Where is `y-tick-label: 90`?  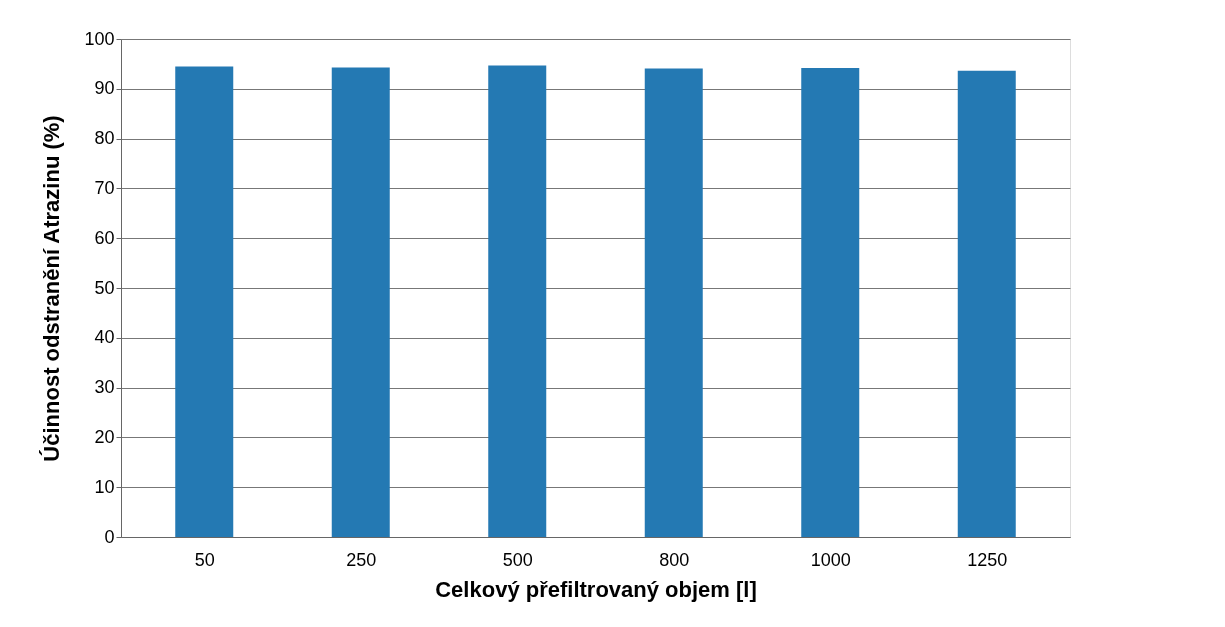 y-tick-label: 90 is located at coordinates (104, 88).